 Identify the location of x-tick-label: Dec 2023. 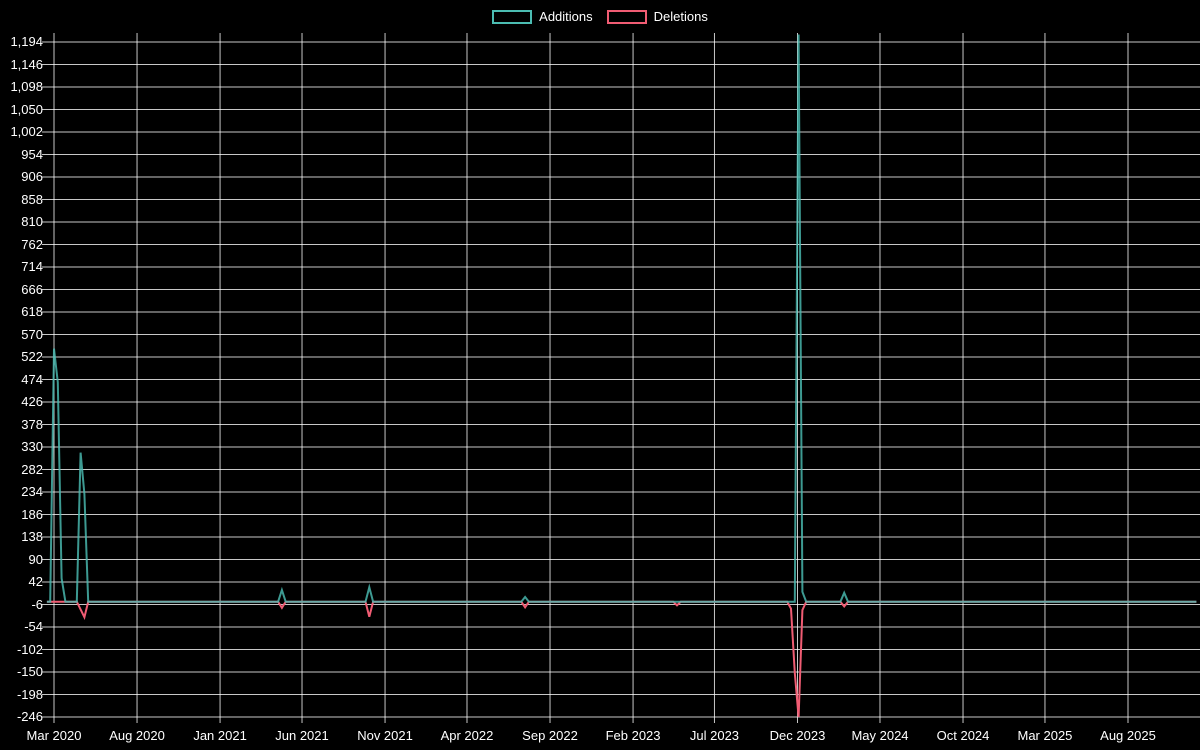
(797, 735).